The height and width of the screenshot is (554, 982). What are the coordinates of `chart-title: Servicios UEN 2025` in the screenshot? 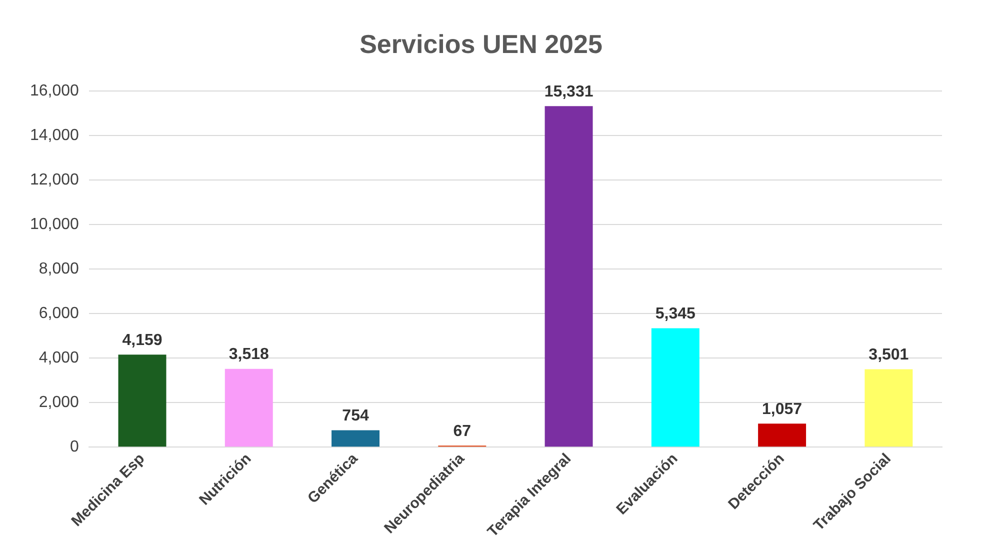 It's located at (481, 43).